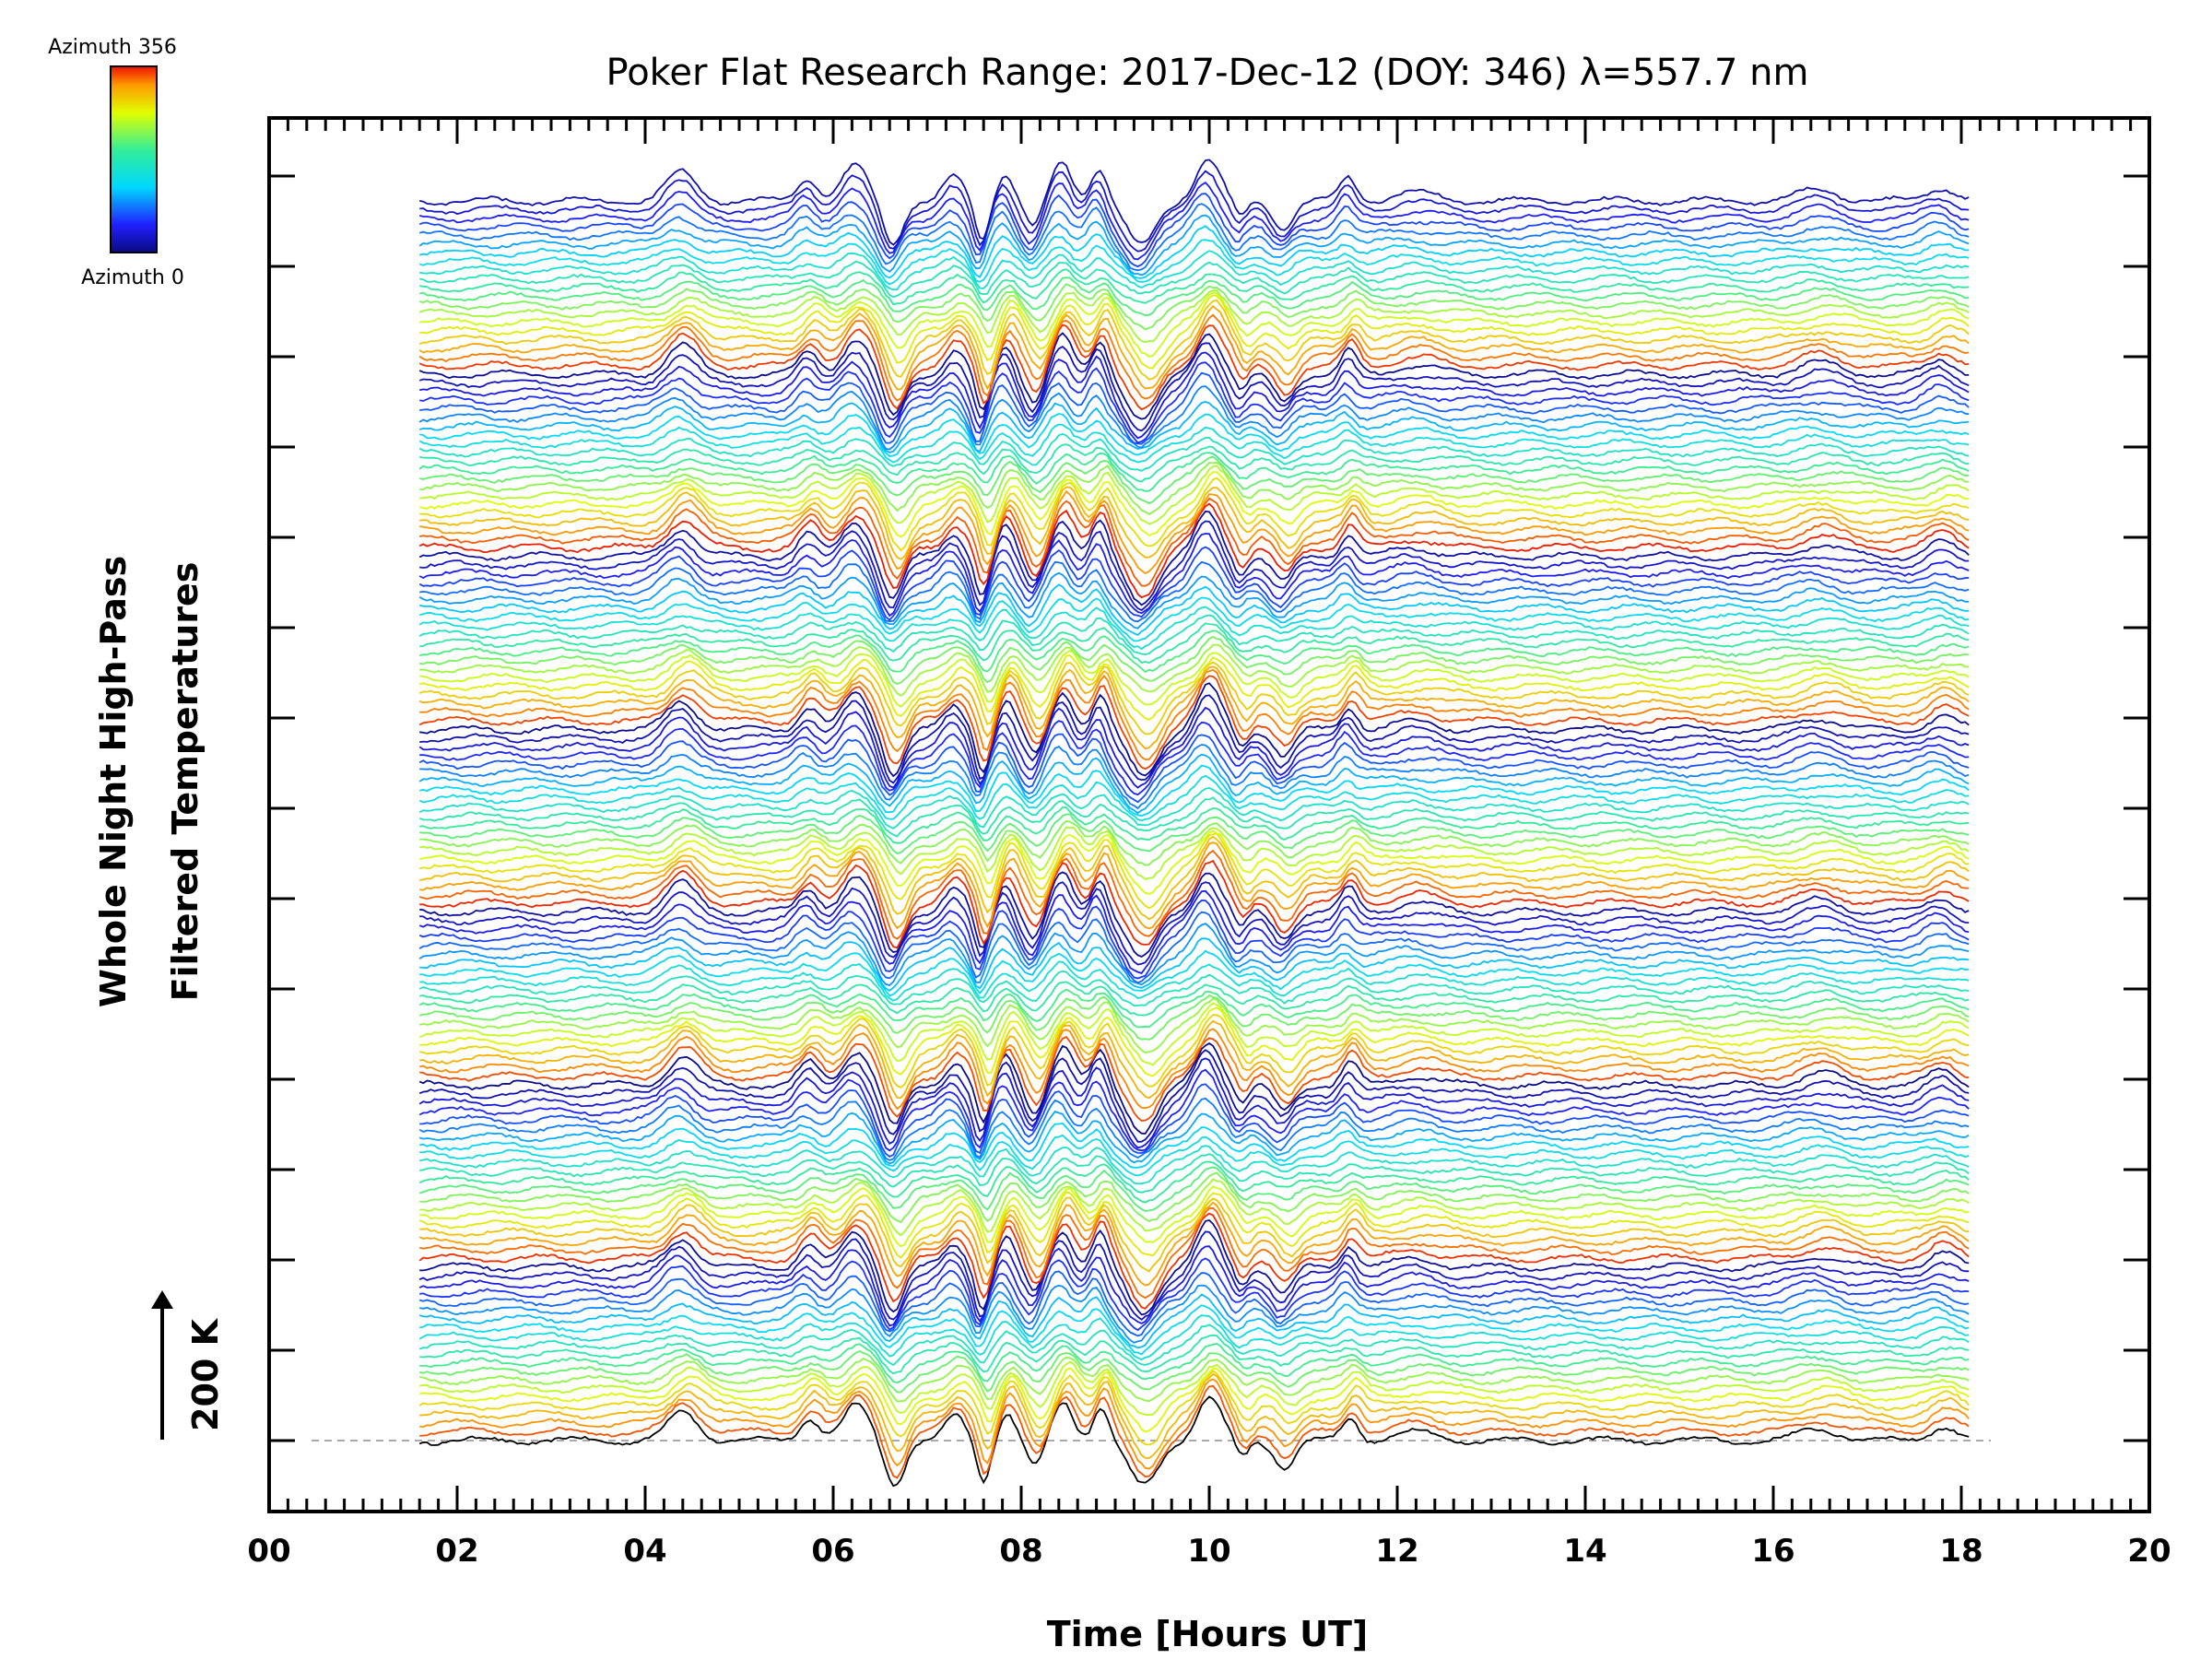  What do you see at coordinates (162, 1299) in the screenshot?
I see `scale-arrow-head` at bounding box center [162, 1299].